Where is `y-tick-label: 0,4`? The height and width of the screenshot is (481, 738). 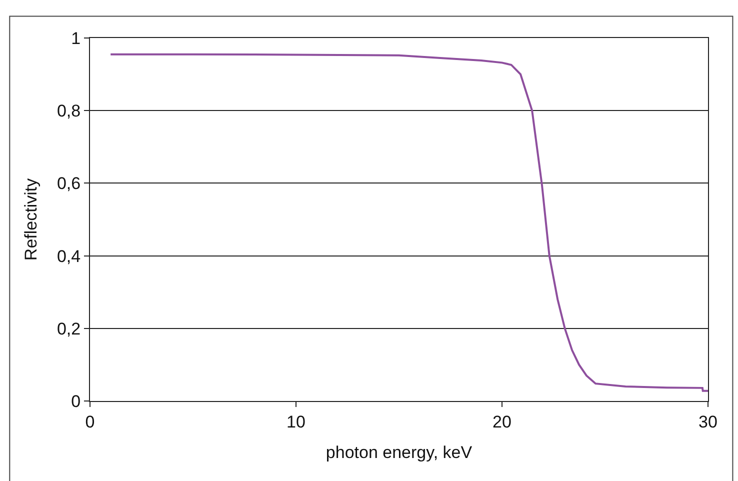
y-tick-label: 0,4 is located at coordinates (68, 256).